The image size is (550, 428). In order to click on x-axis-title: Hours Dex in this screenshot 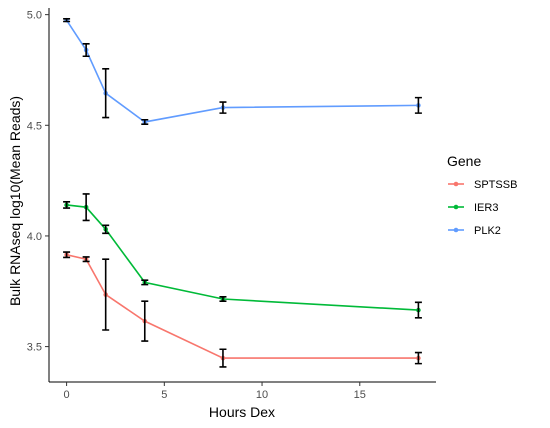, I will do `click(242, 412)`.